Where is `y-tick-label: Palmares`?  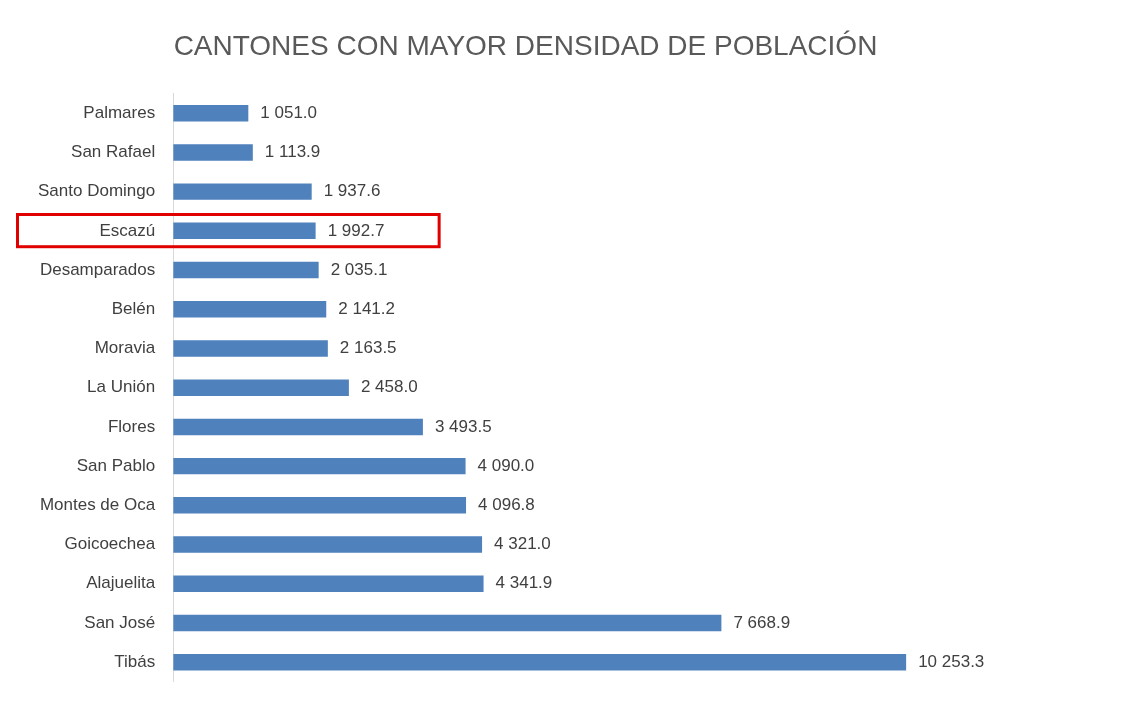
y-tick-label: Palmares is located at coordinates (119, 112).